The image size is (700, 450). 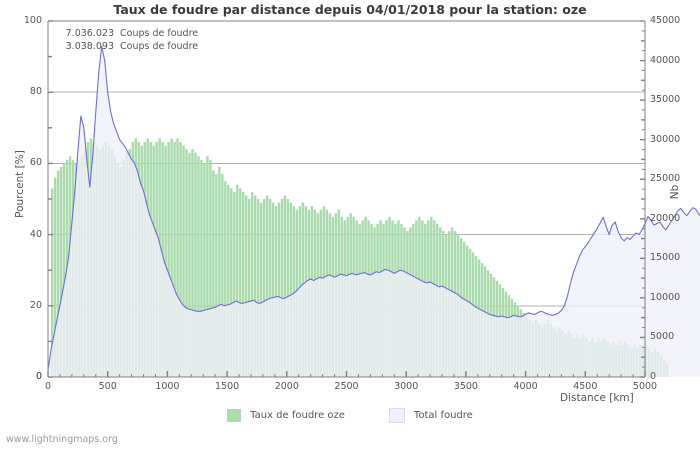 What do you see at coordinates (89, 33) in the screenshot?
I see `annotation-value: 7.036.023` at bounding box center [89, 33].